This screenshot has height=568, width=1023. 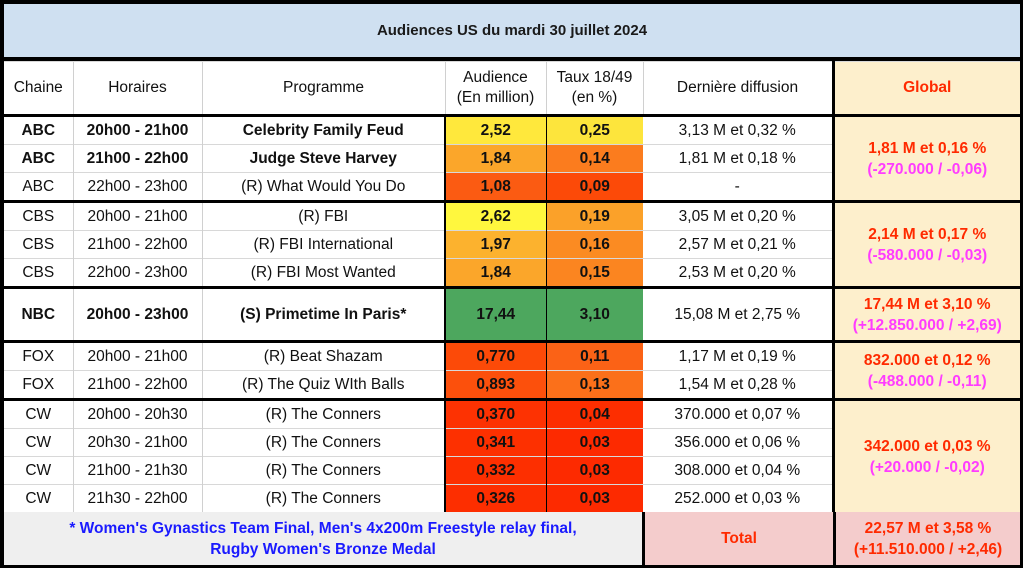 I want to click on cell-horaires: 20h30 - 21h00, so click(x=137, y=442).